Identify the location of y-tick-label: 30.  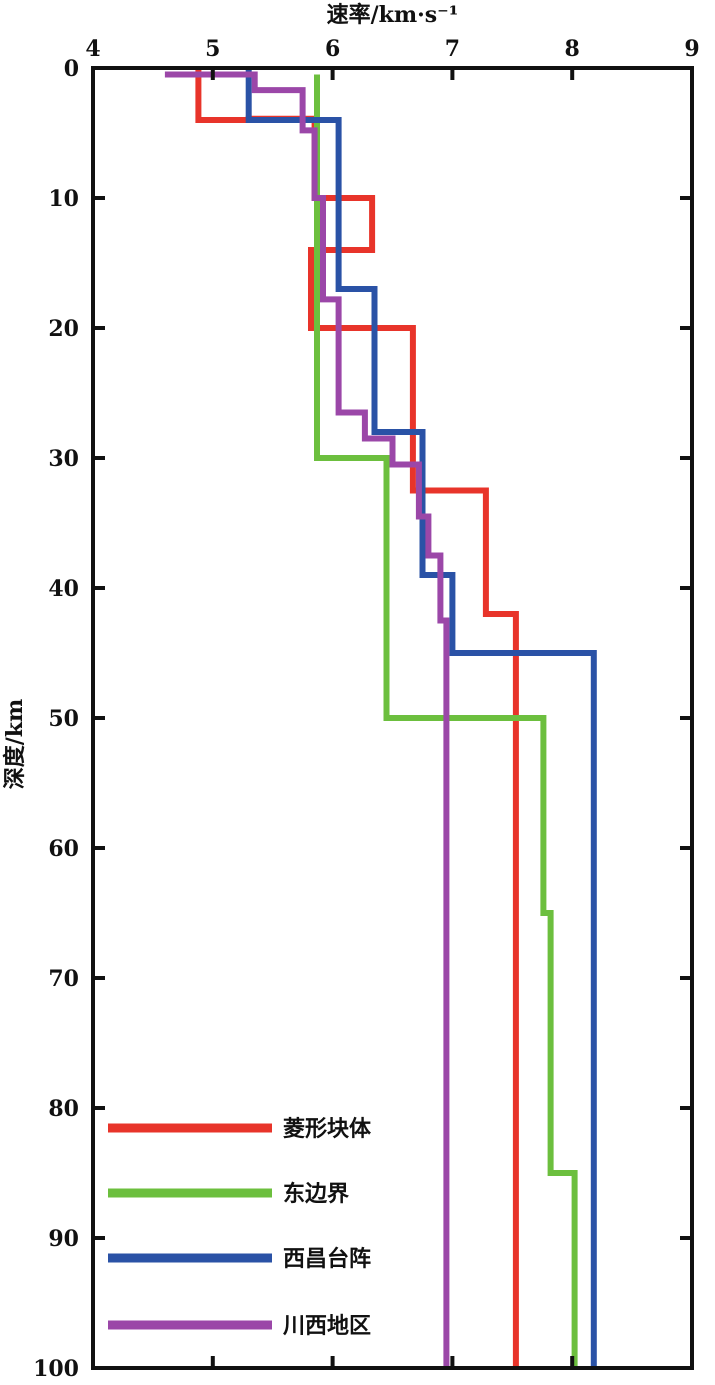
(63, 459).